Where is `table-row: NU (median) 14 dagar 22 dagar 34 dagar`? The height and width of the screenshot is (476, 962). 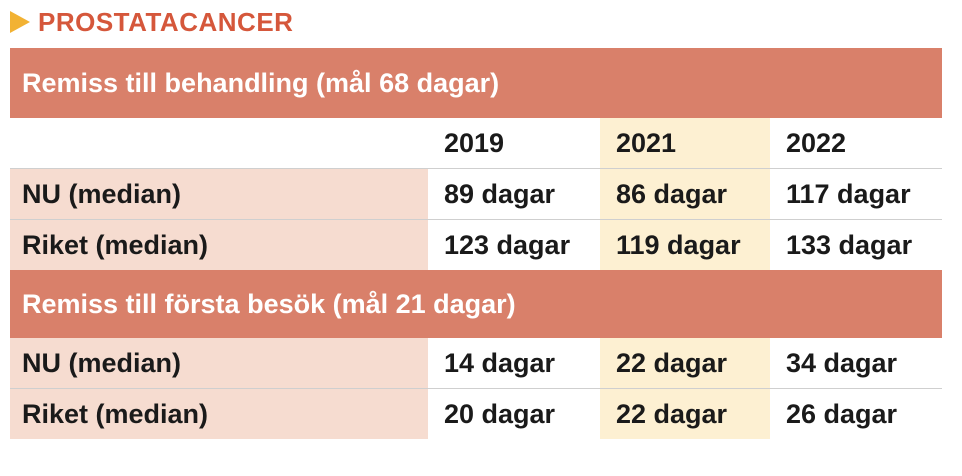
table-row: NU (median) 14 dagar 22 dagar 34 dagar is located at coordinates (476, 363).